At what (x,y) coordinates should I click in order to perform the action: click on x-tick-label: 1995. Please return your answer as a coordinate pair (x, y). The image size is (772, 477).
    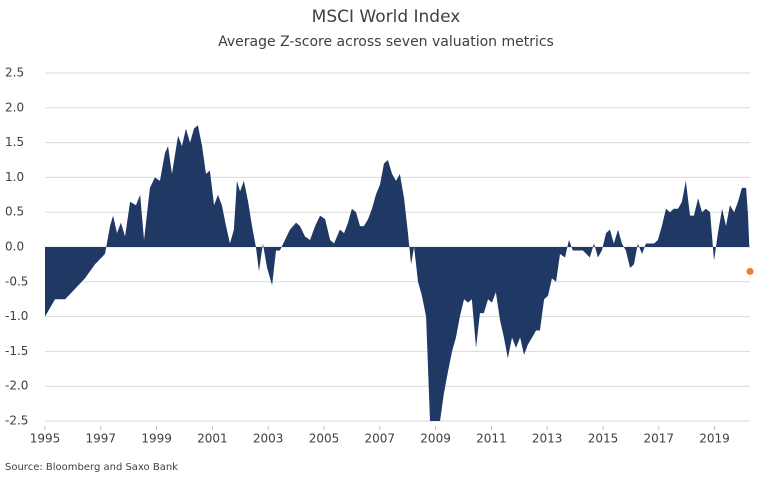
    Looking at the image, I should click on (45, 439).